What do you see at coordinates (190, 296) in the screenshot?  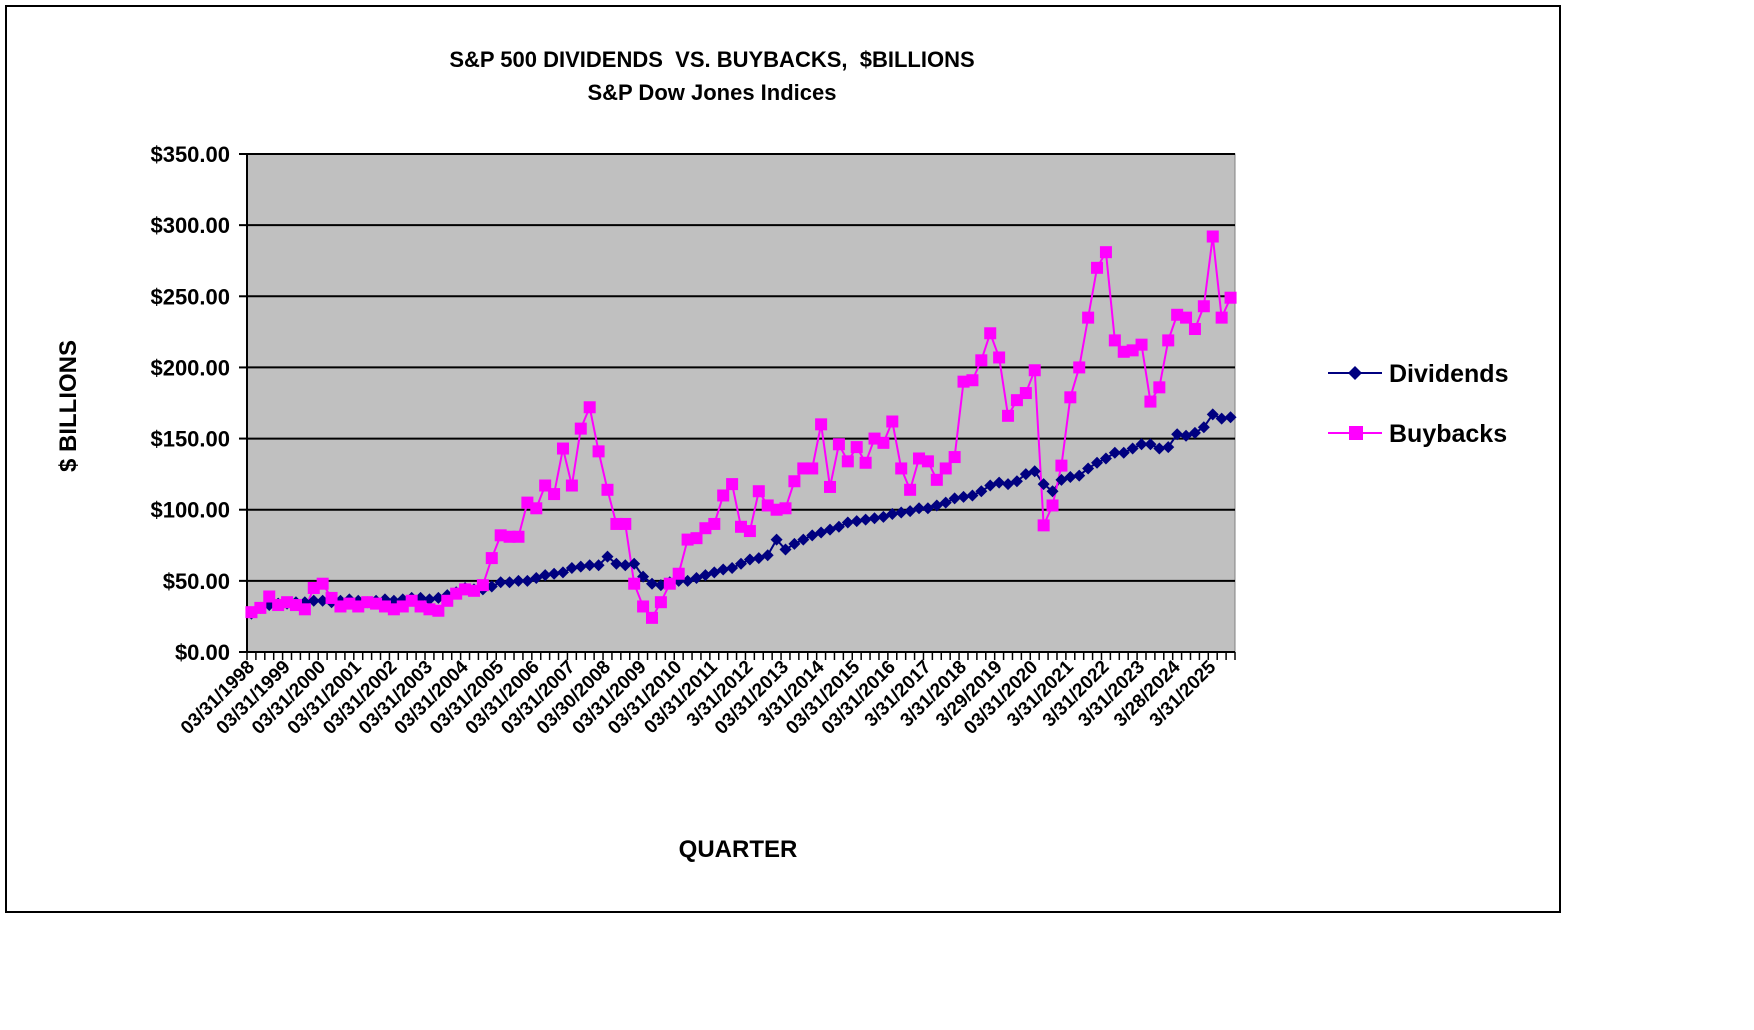 I see `y-tick-label: $250.00` at bounding box center [190, 296].